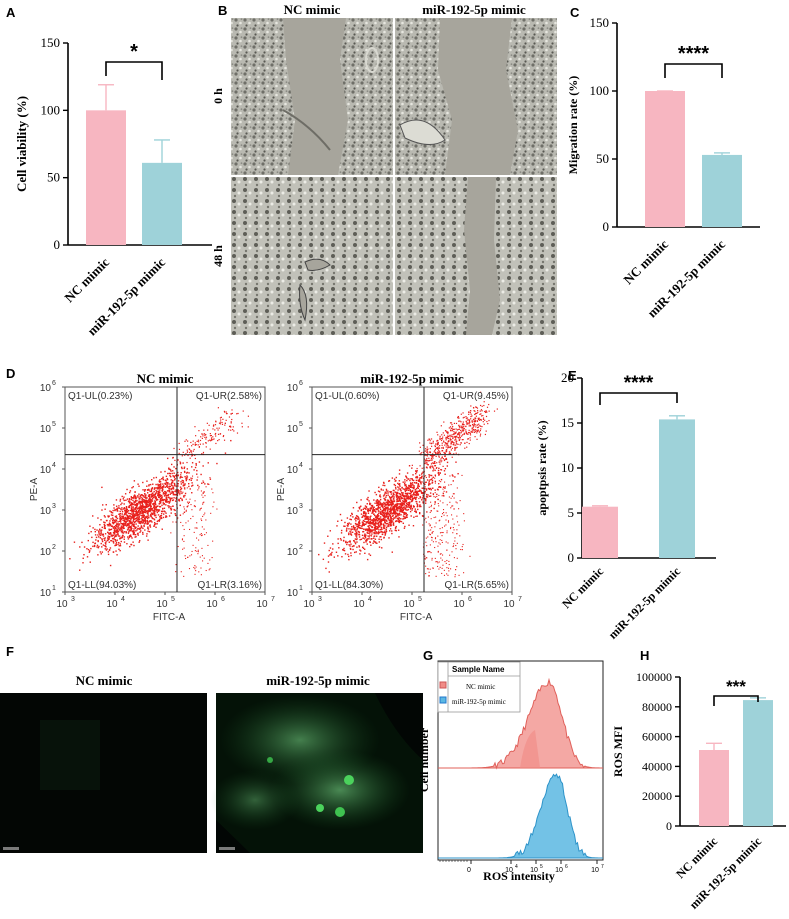 Image resolution: width=789 pixels, height=919 pixels. I want to click on x-tick-label: NC mimic, so click(86, 279).